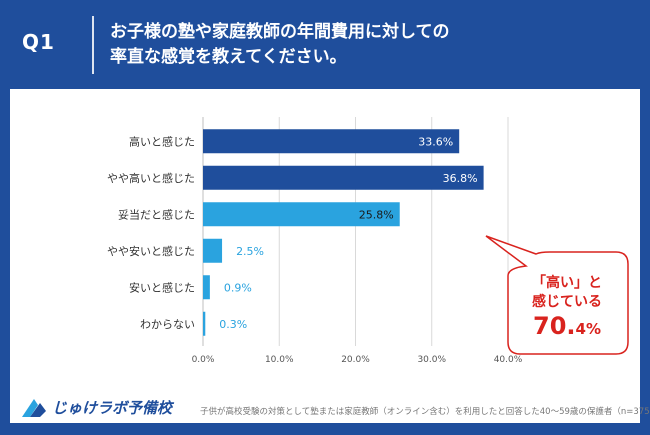 The width and height of the screenshot is (650, 435). Describe the element at coordinates (376, 214) in the screenshot. I see `data-label: 25.8%` at that location.